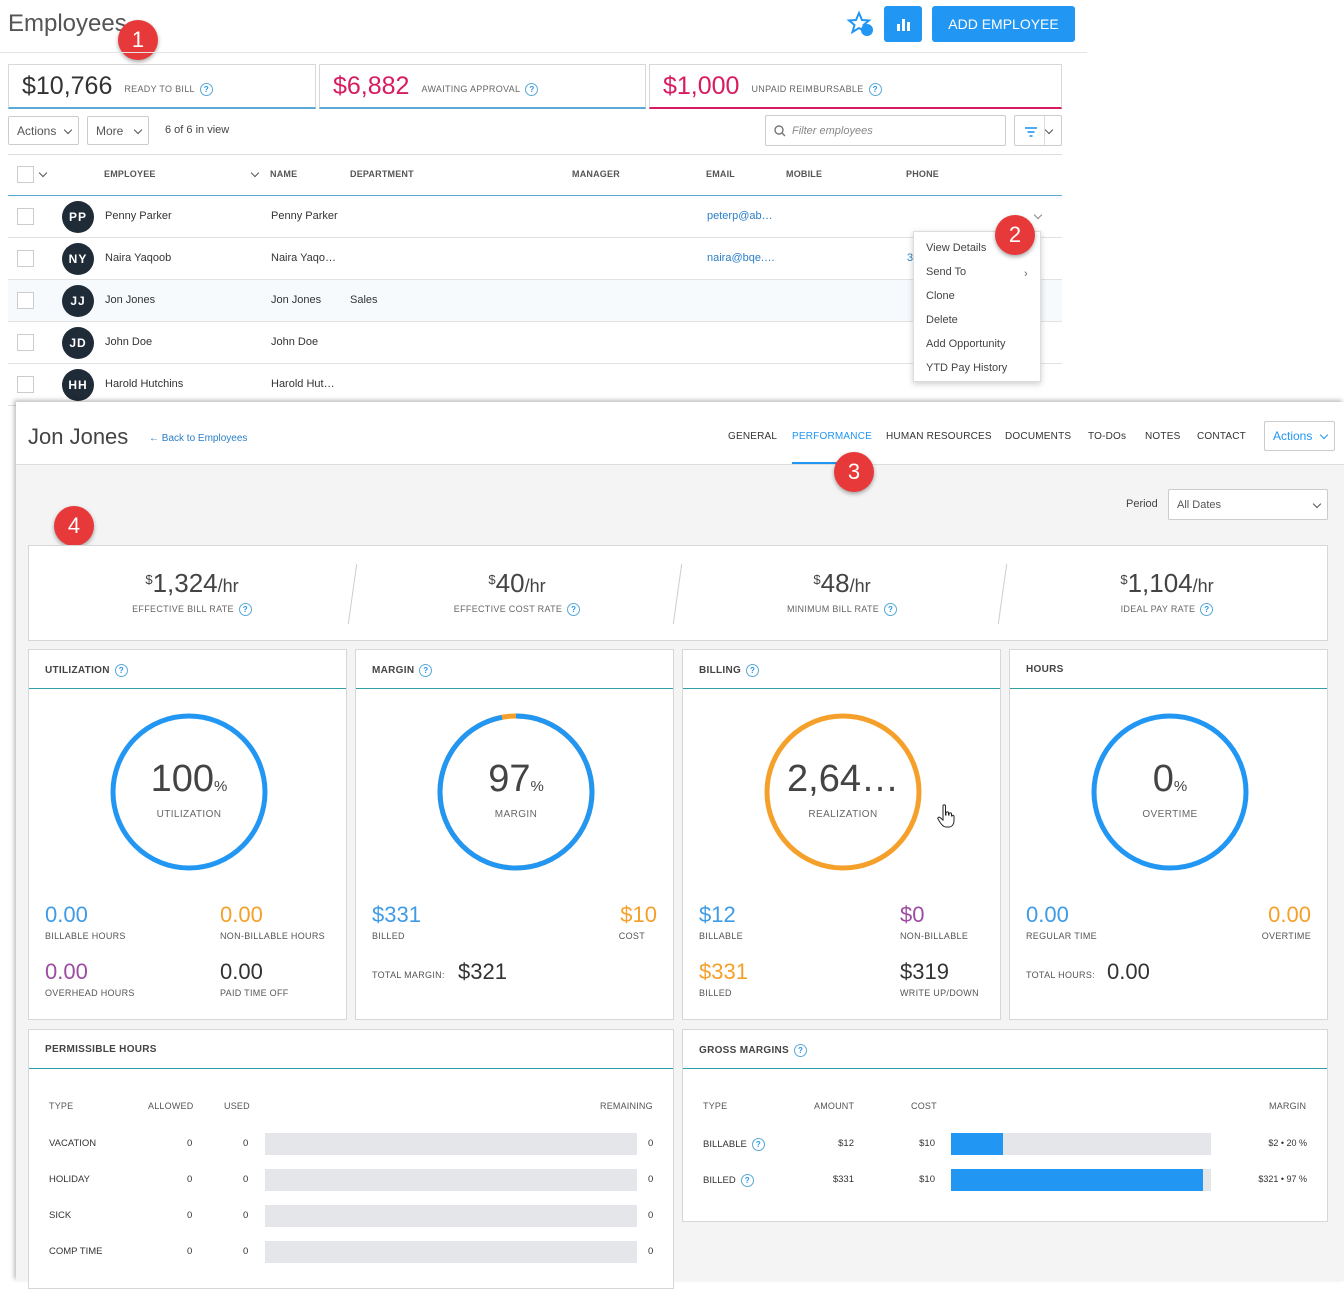 The width and height of the screenshot is (1344, 1289). What do you see at coordinates (1221, 436) in the screenshot?
I see `tab-contact: CONTACT` at bounding box center [1221, 436].